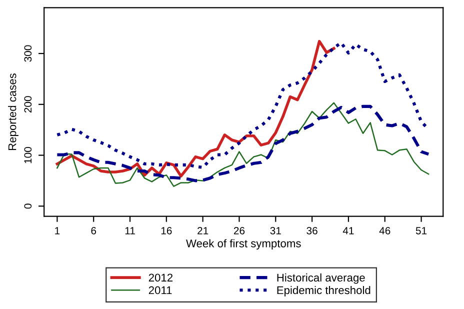 Image resolution: width=464 pixels, height=309 pixels. I want to click on legend-label: 2011, so click(160, 290).